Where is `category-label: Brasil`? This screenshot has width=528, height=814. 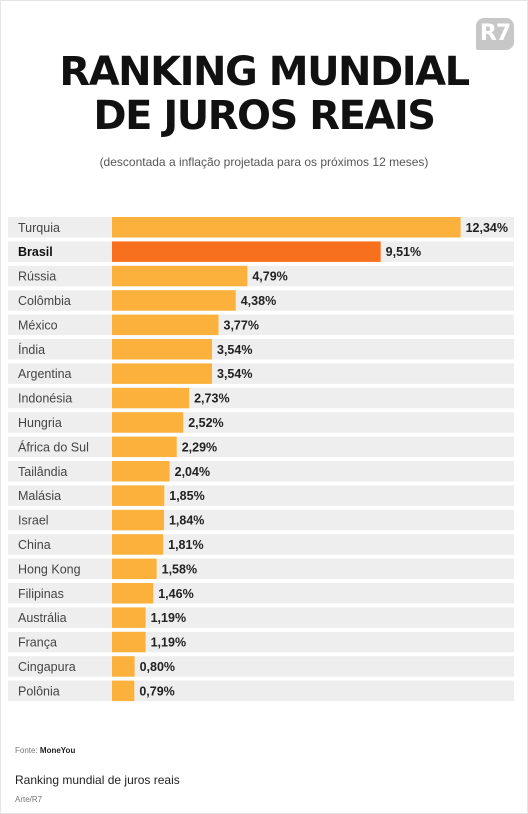
category-label: Brasil is located at coordinates (35, 252).